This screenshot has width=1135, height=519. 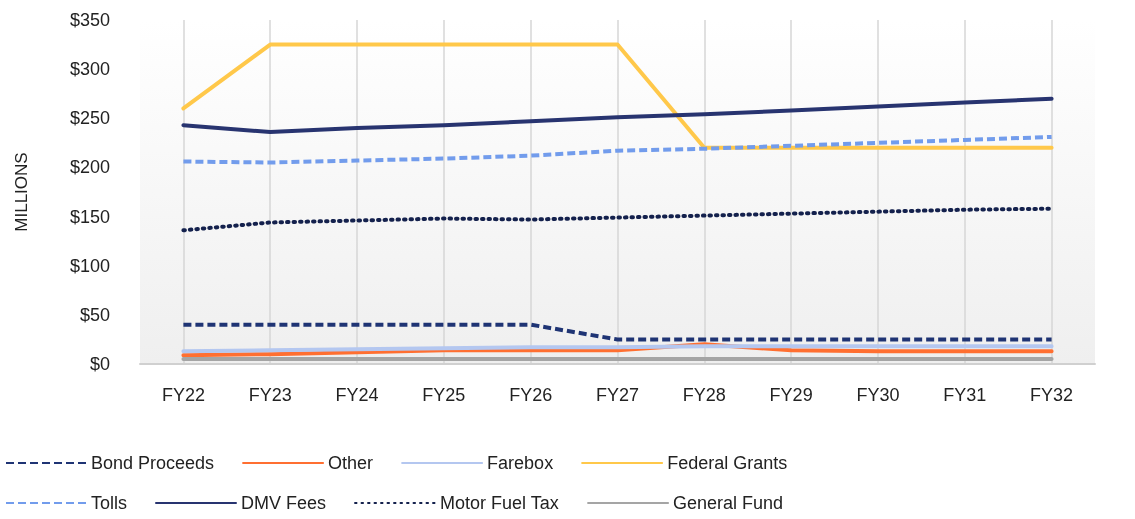 I want to click on legend-label: Bond Proceeds, so click(x=153, y=463).